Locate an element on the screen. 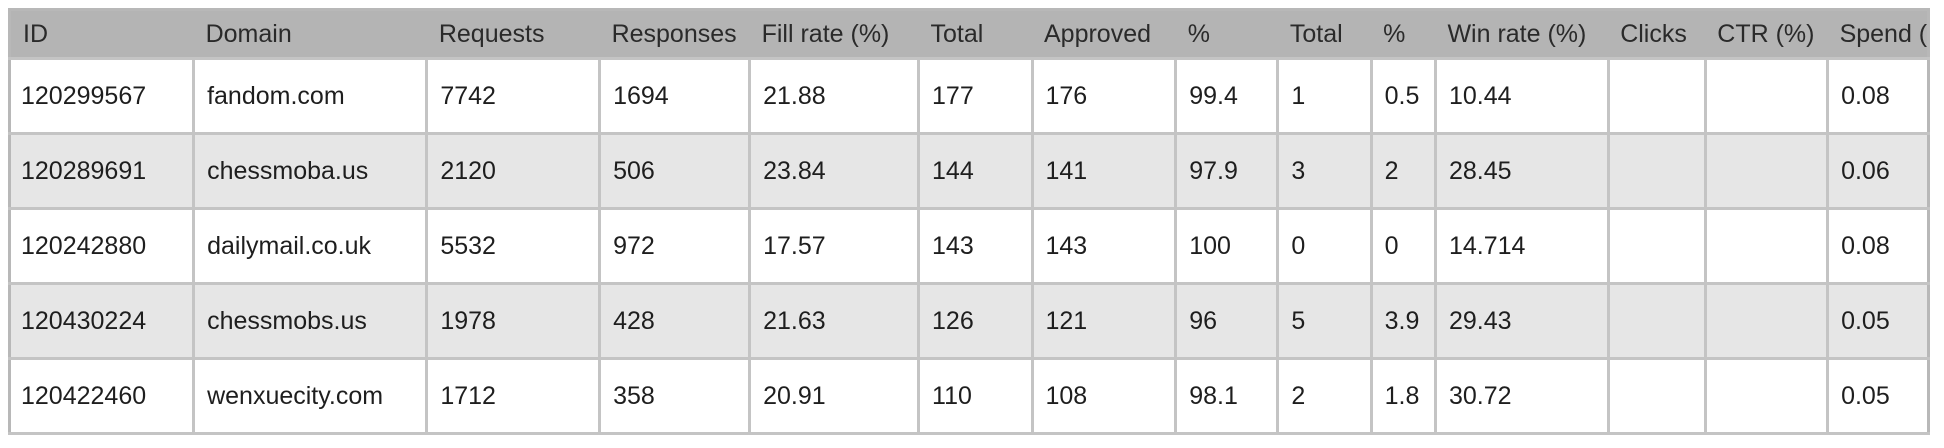 This screenshot has height=448, width=1944. cell-fill-rate: 23.84 is located at coordinates (834, 171).